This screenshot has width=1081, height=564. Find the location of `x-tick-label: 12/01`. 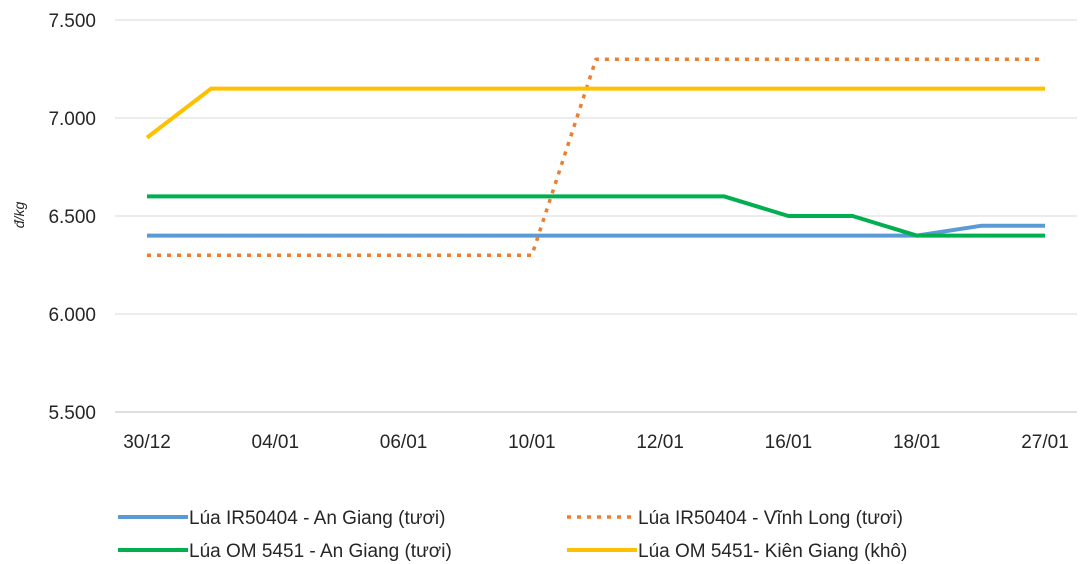

x-tick-label: 12/01 is located at coordinates (660, 442).